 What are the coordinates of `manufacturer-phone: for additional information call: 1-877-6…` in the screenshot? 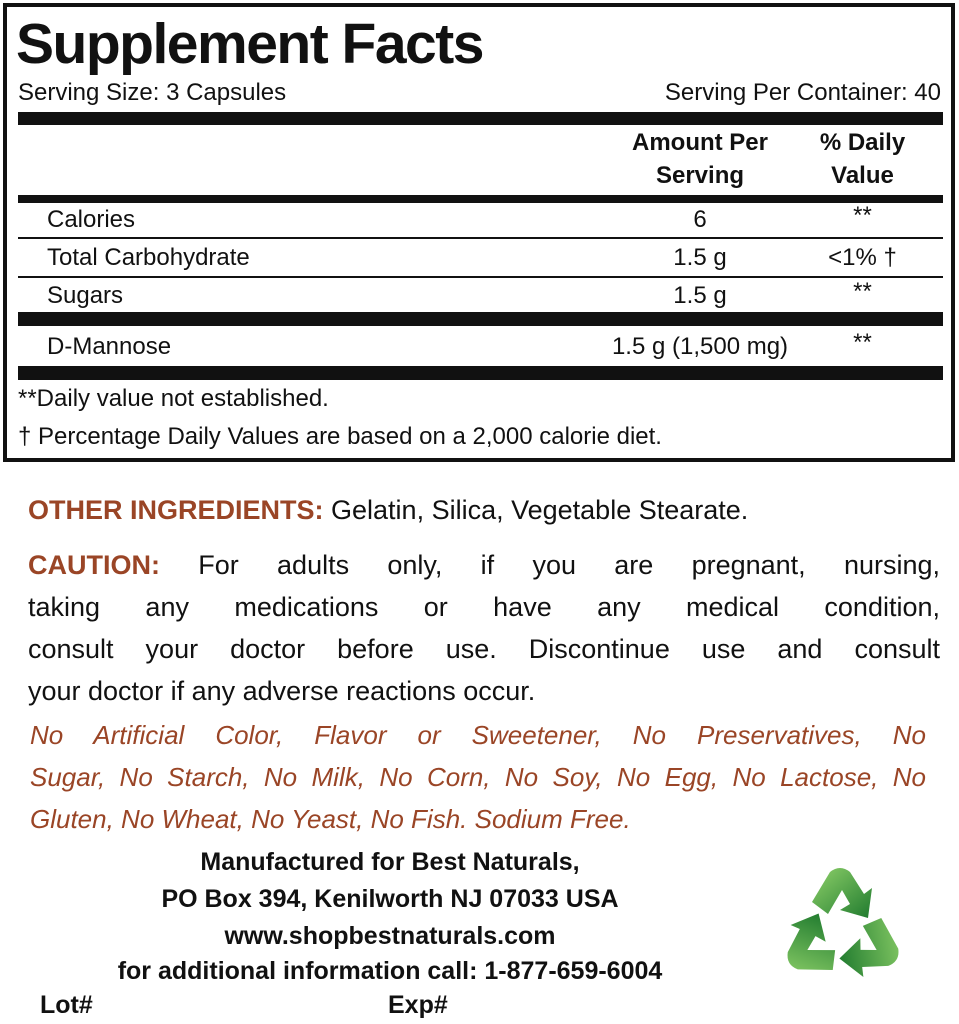 It's located at (390, 971).